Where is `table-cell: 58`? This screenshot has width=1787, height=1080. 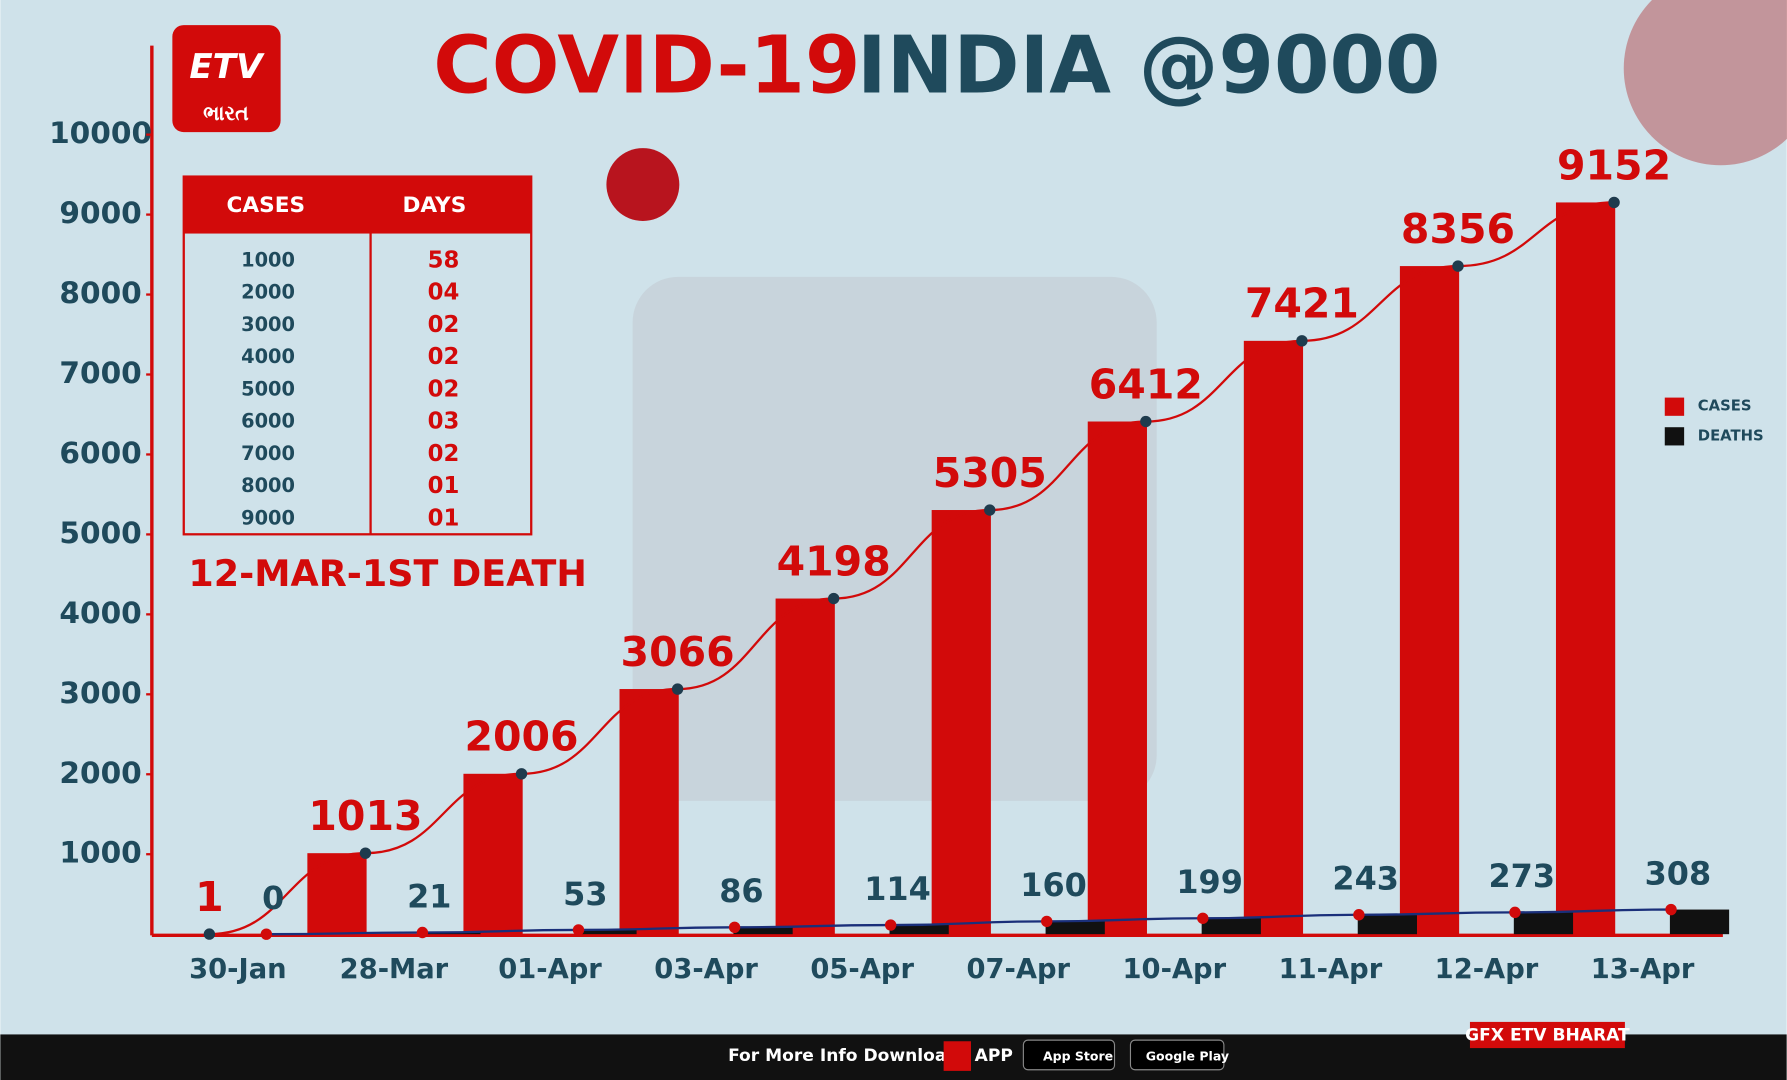
table-cell: 58 is located at coordinates (444, 260).